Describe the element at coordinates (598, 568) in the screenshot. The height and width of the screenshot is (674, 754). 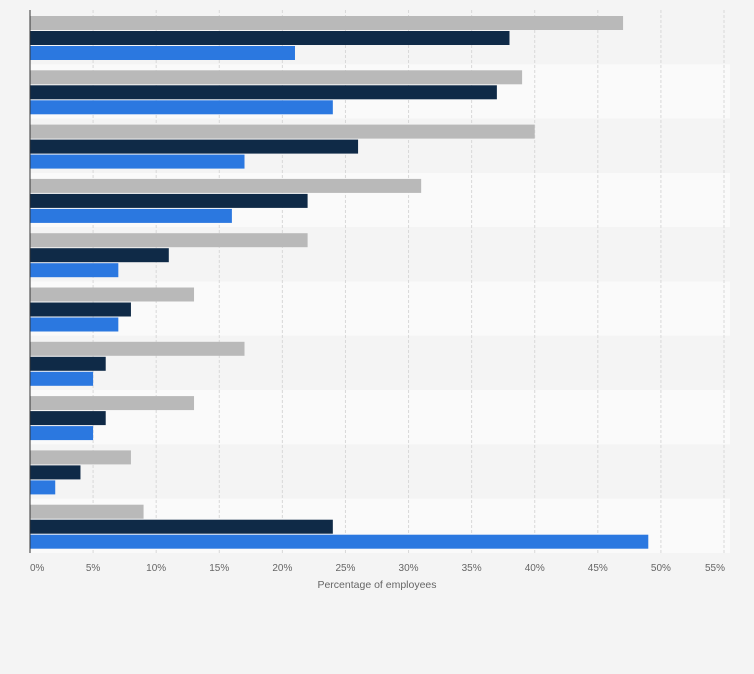
I see `x-tick-label-45: 45%` at that location.